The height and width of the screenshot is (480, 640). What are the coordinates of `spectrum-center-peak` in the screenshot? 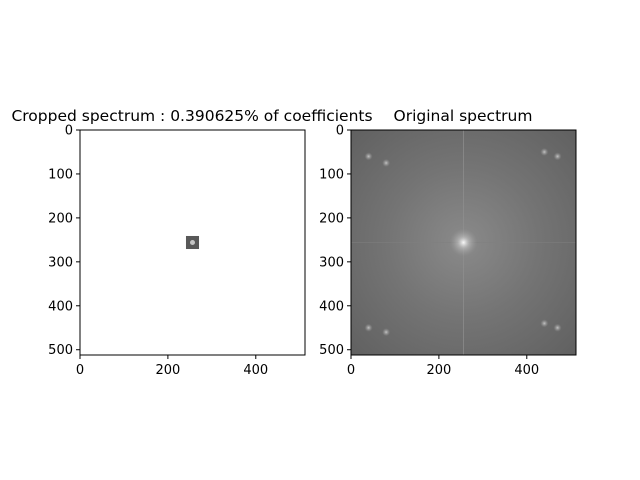 It's located at (463, 242).